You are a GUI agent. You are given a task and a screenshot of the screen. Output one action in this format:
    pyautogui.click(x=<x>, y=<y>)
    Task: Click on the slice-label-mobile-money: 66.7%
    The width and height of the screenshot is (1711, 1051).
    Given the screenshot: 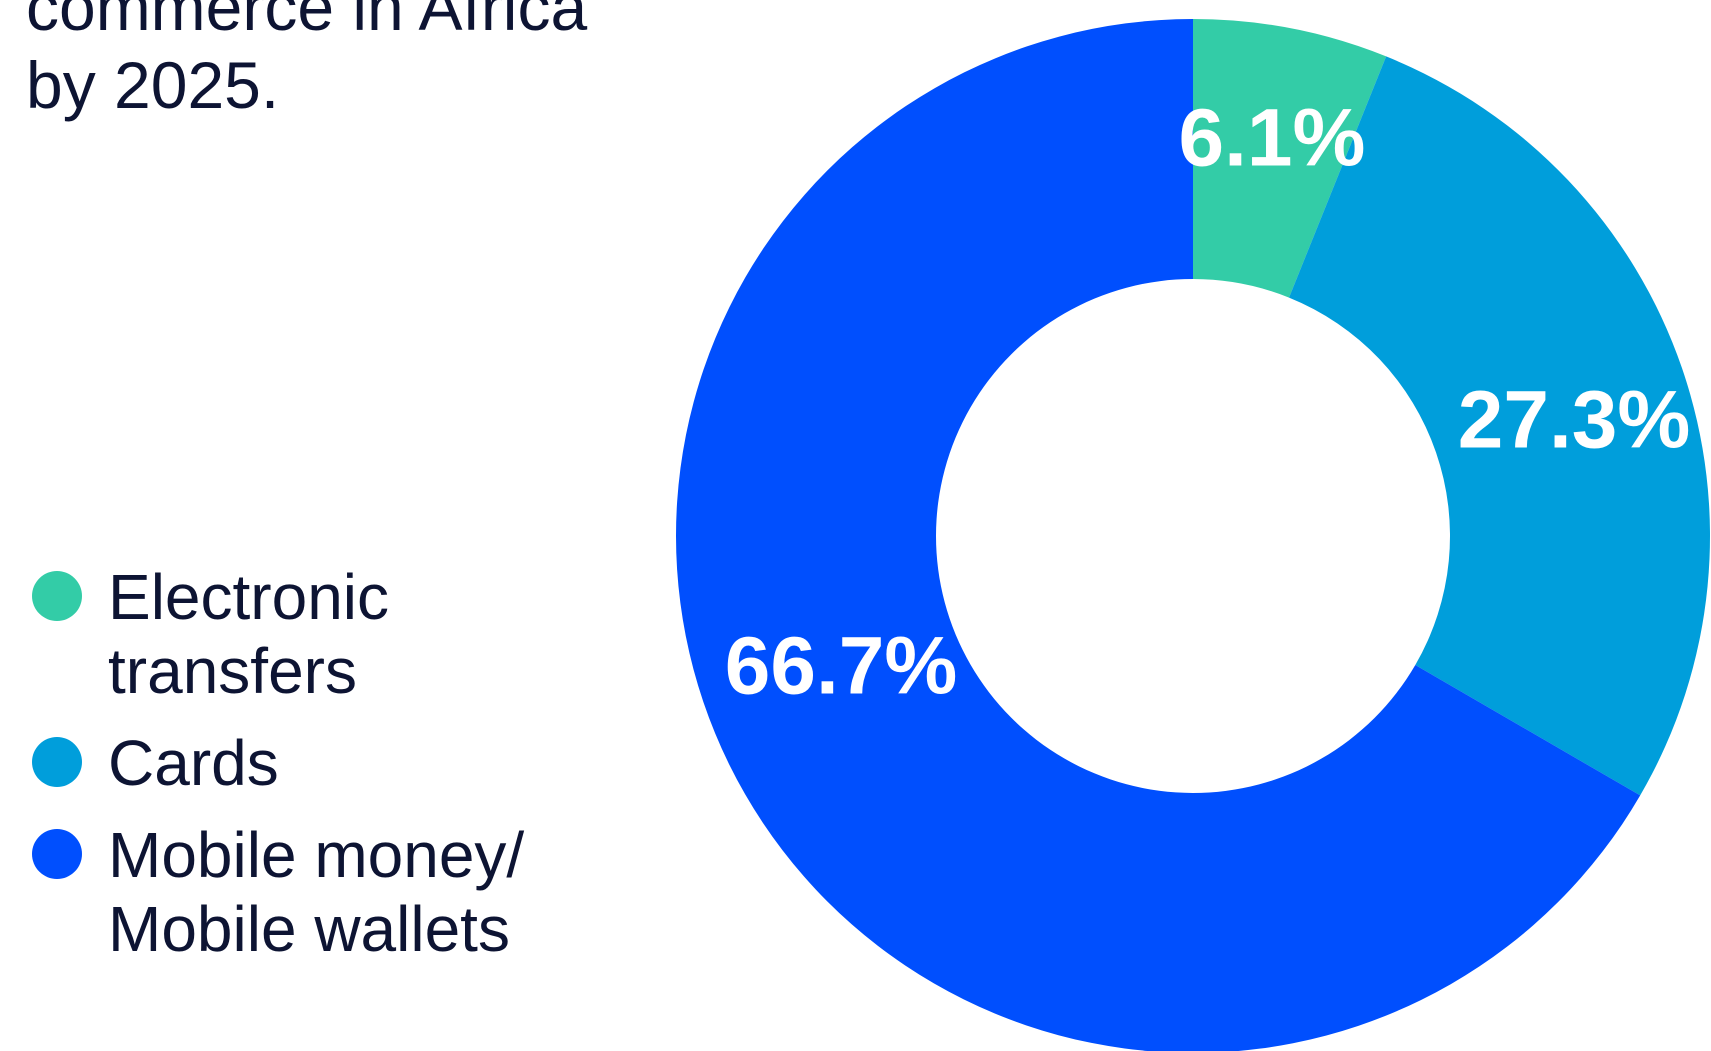 What is the action you would take?
    pyautogui.click(x=841, y=666)
    